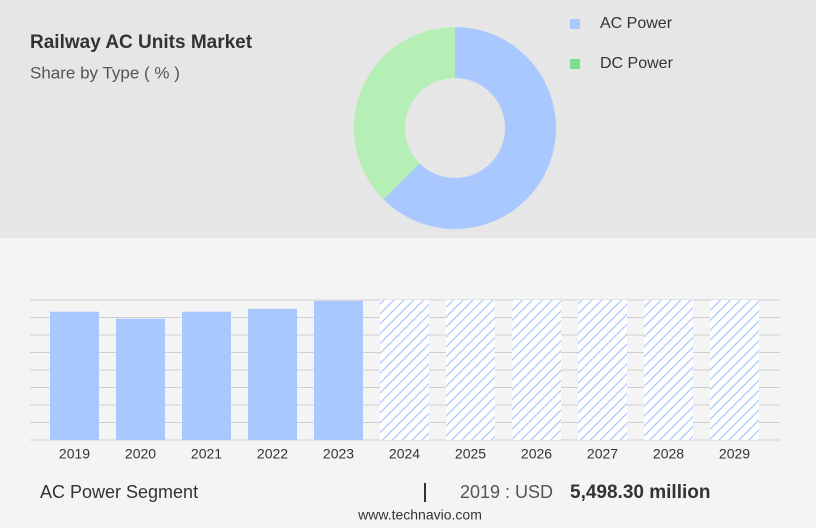 The width and height of the screenshot is (816, 528). I want to click on x-tick-label: 2021, so click(206, 454).